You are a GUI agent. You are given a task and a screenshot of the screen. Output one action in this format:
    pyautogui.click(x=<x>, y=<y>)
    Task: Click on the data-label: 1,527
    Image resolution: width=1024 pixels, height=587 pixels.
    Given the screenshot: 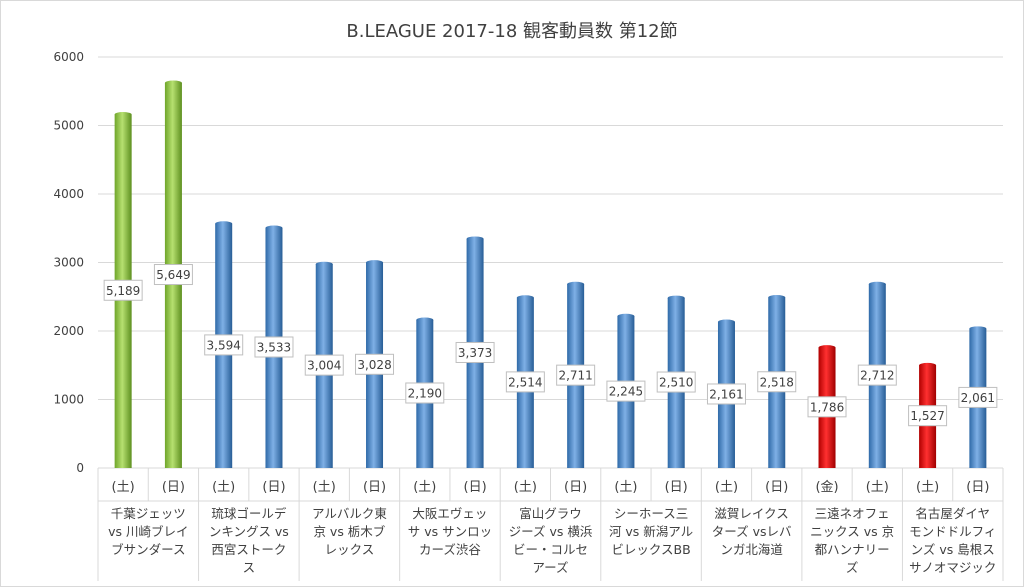 What is the action you would take?
    pyautogui.click(x=927, y=416)
    